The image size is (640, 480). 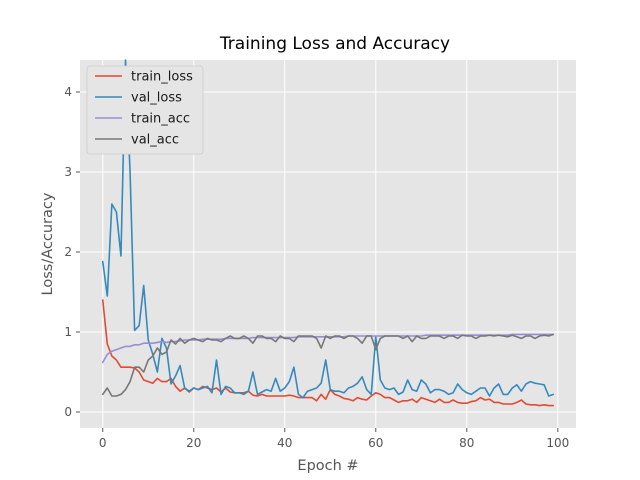 I want to click on x-tick-label: 80, so click(x=466, y=443).